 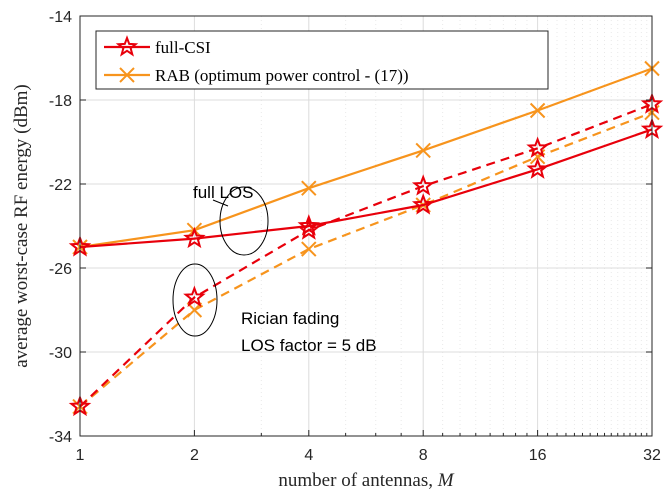 I want to click on rician-annotation-line2: LOS factor = 5 dB, so click(x=309, y=345).